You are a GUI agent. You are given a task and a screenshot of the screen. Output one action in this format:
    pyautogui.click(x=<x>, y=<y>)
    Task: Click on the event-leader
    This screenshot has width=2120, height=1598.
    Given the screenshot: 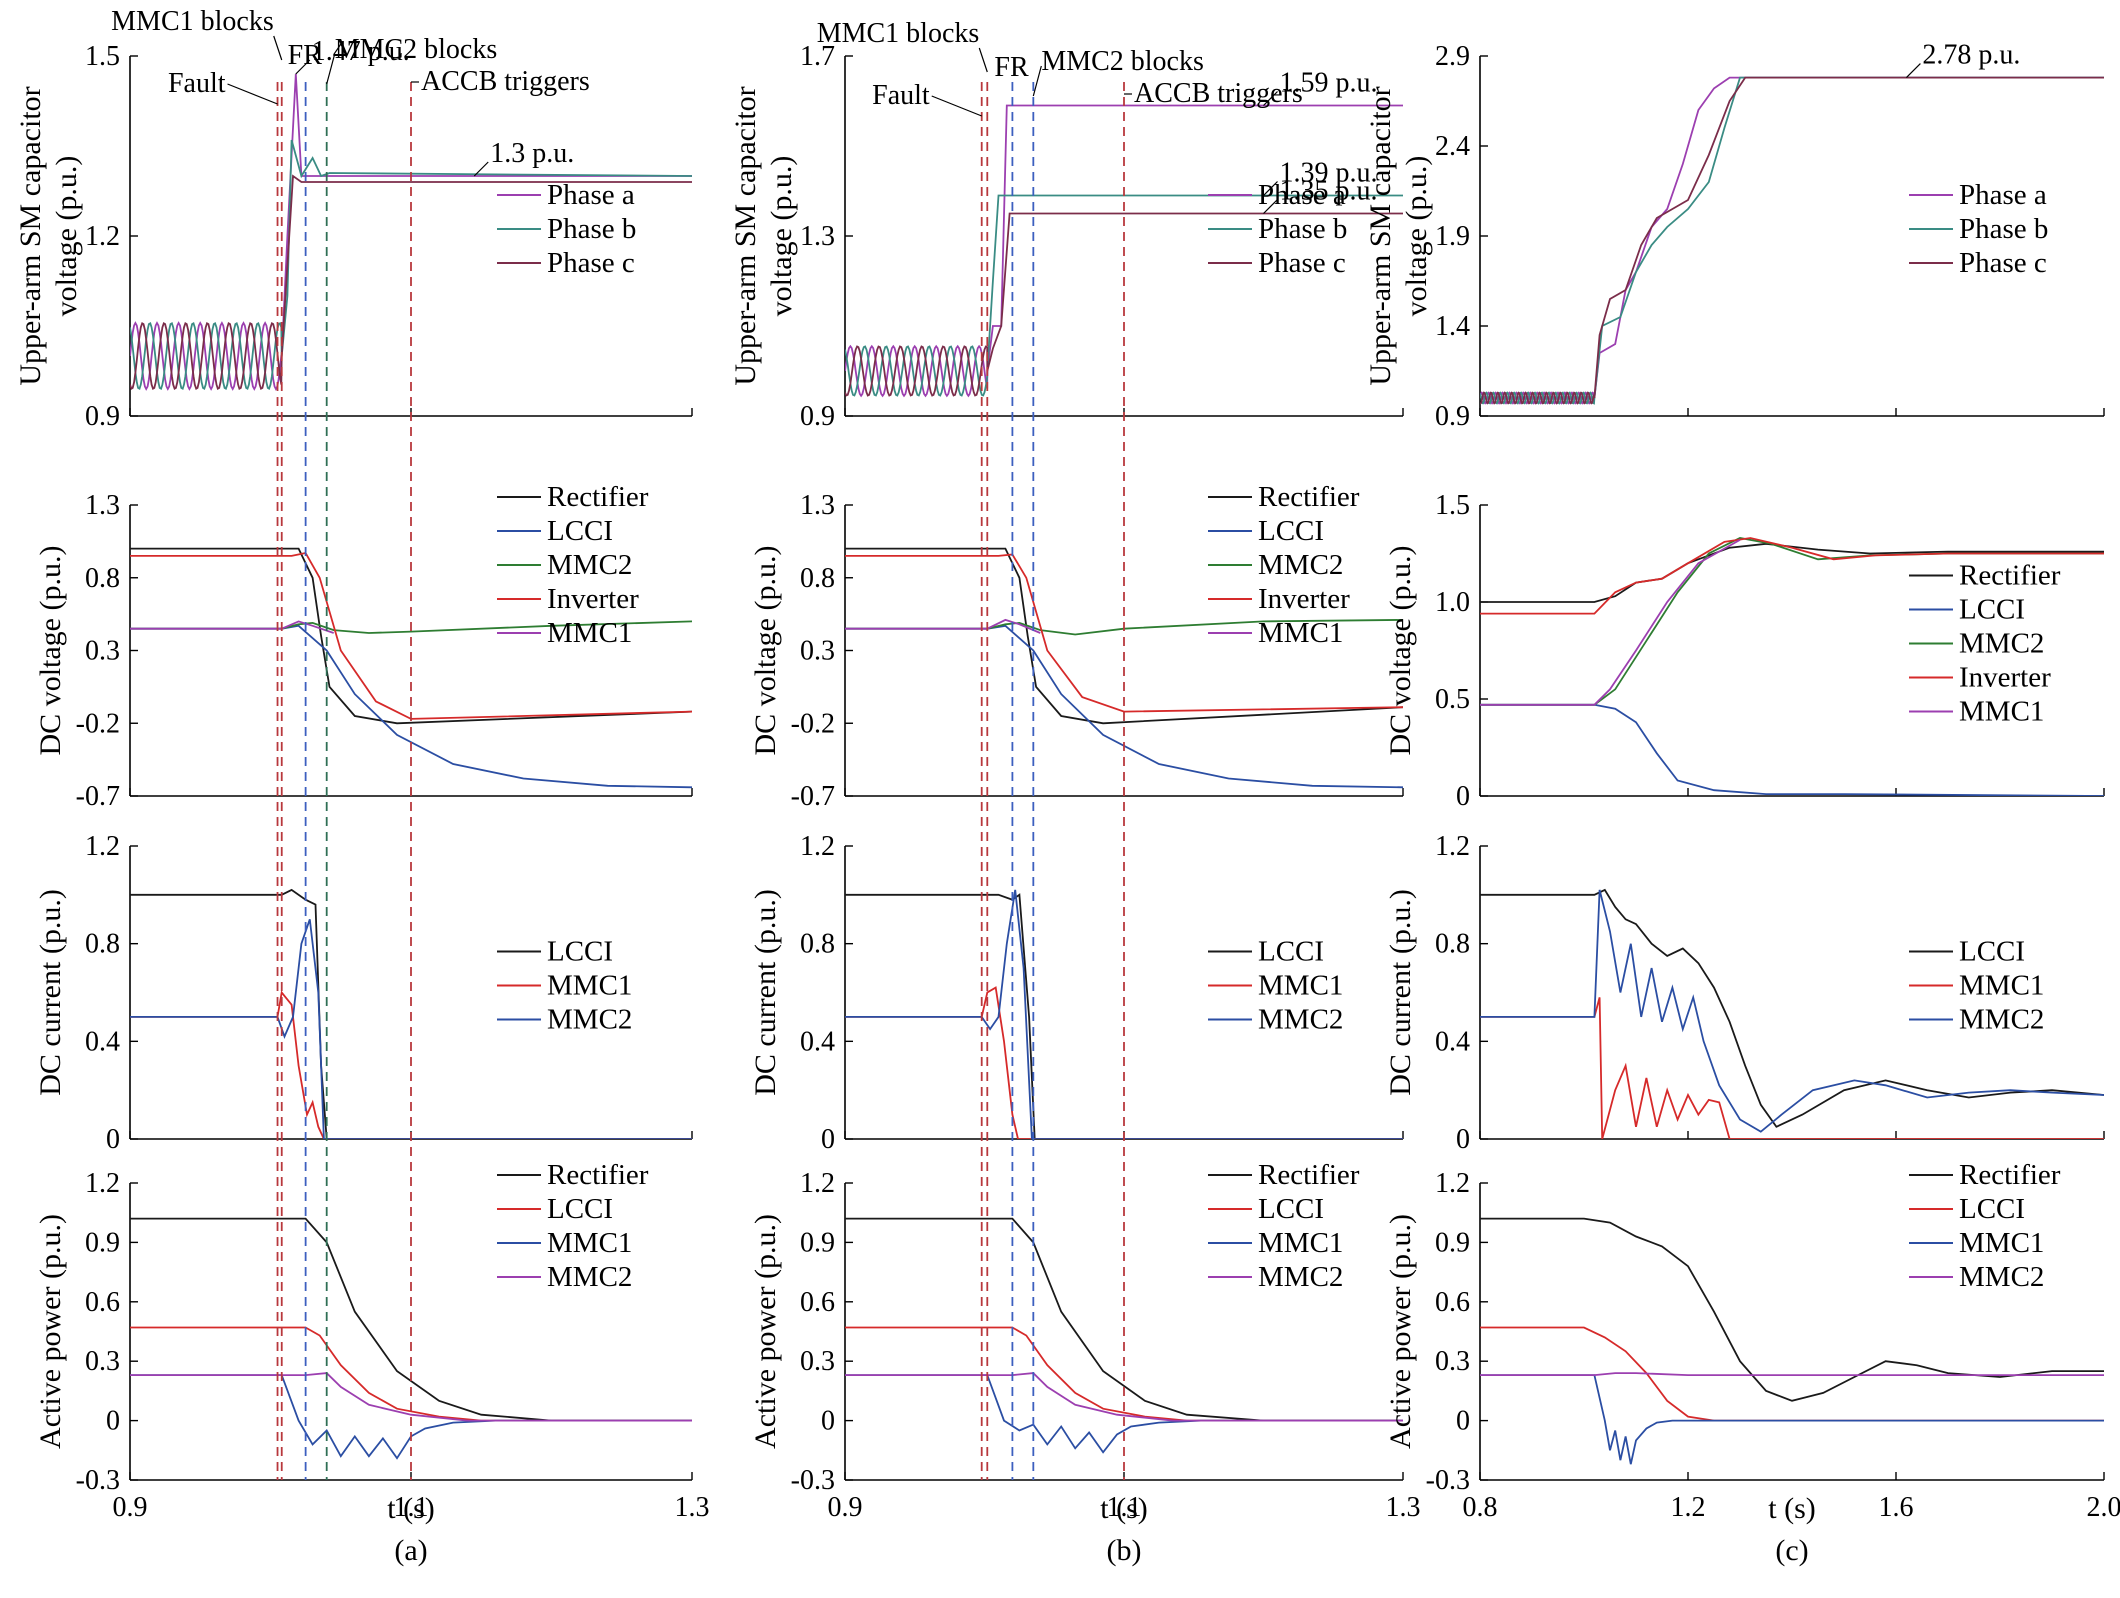 What is the action you would take?
    pyautogui.click(x=1037, y=81)
    